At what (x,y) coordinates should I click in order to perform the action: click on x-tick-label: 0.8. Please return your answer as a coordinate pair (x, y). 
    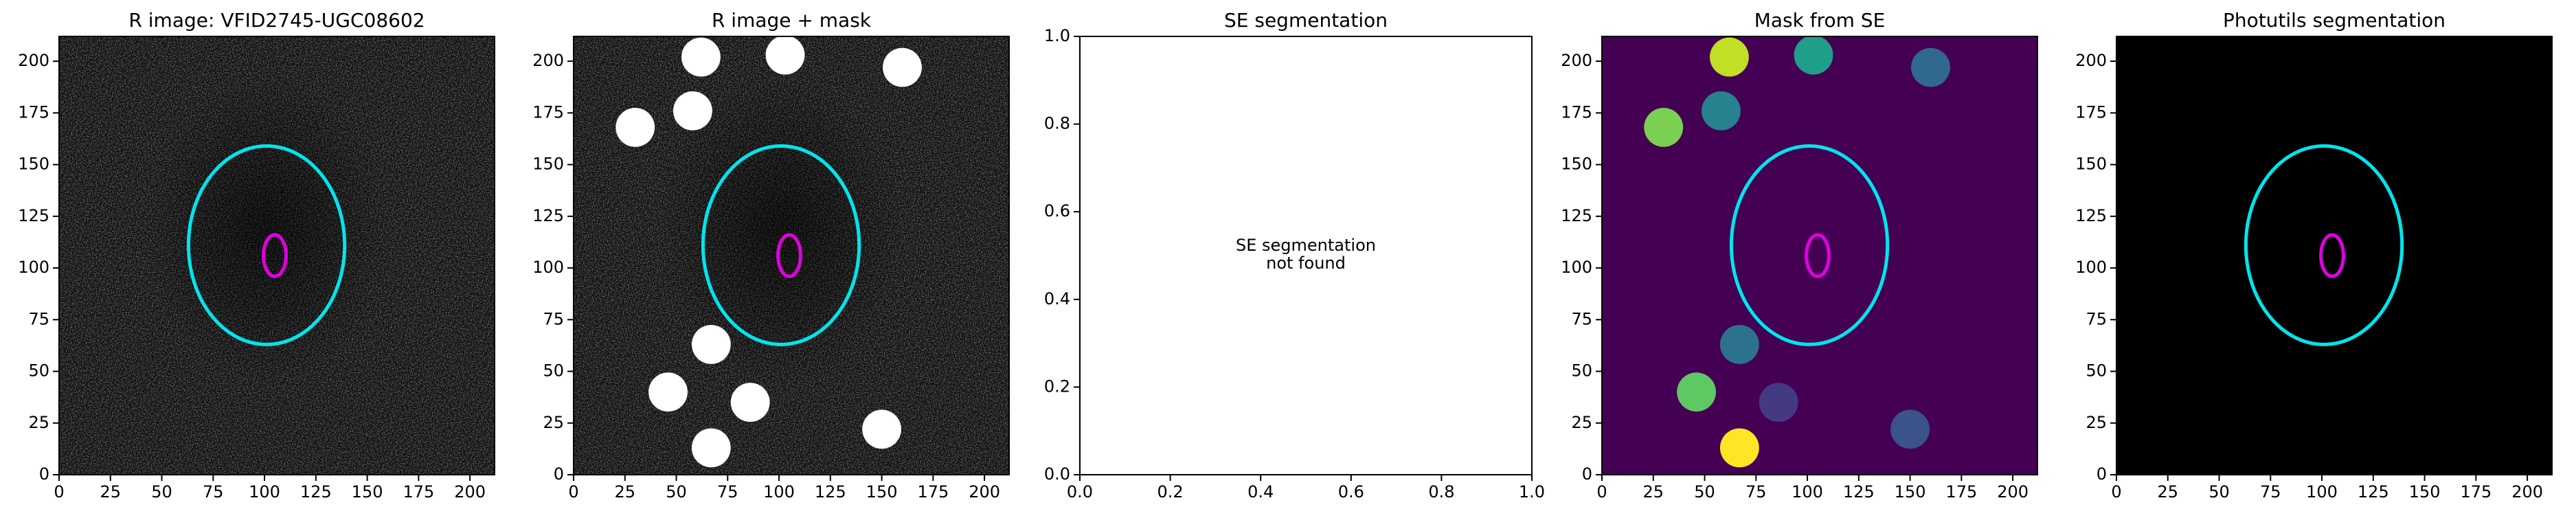
    Looking at the image, I should click on (1441, 492).